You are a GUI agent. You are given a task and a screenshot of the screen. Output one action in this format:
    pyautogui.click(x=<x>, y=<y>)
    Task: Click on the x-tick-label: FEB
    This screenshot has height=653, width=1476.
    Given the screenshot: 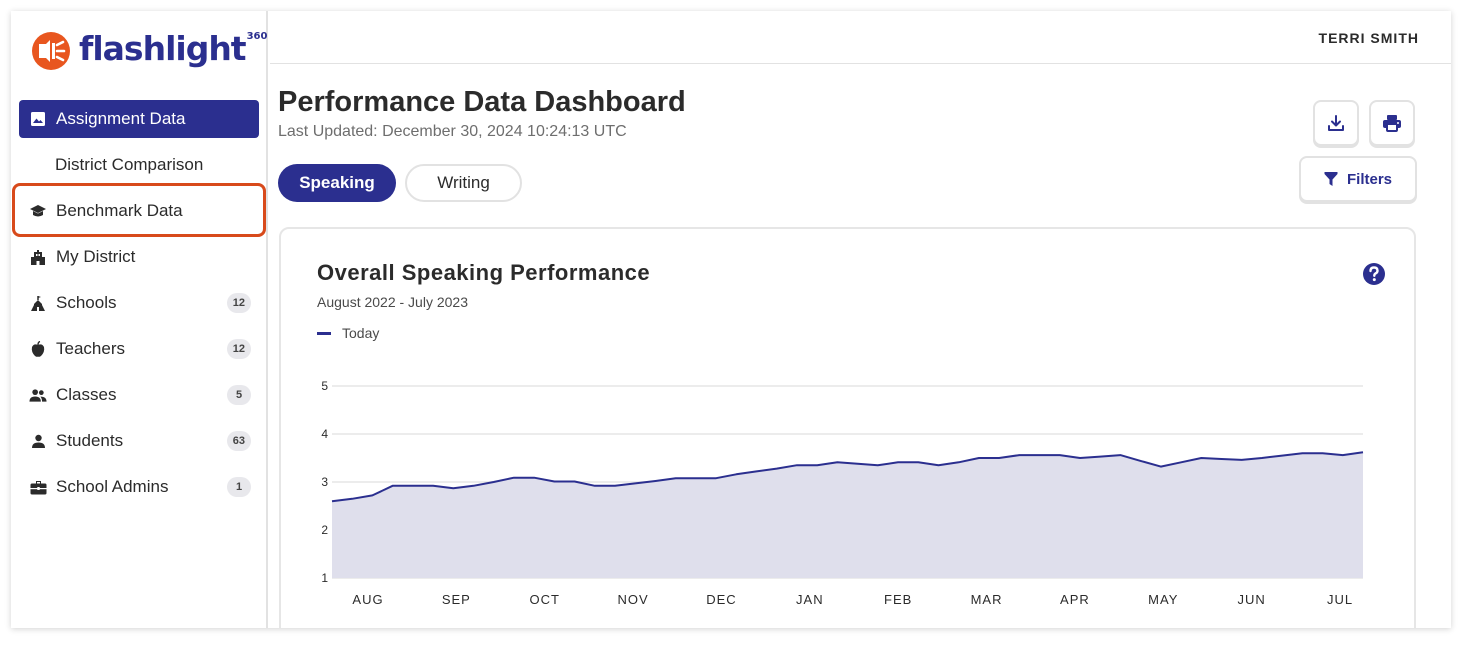 What is the action you would take?
    pyautogui.click(x=898, y=599)
    